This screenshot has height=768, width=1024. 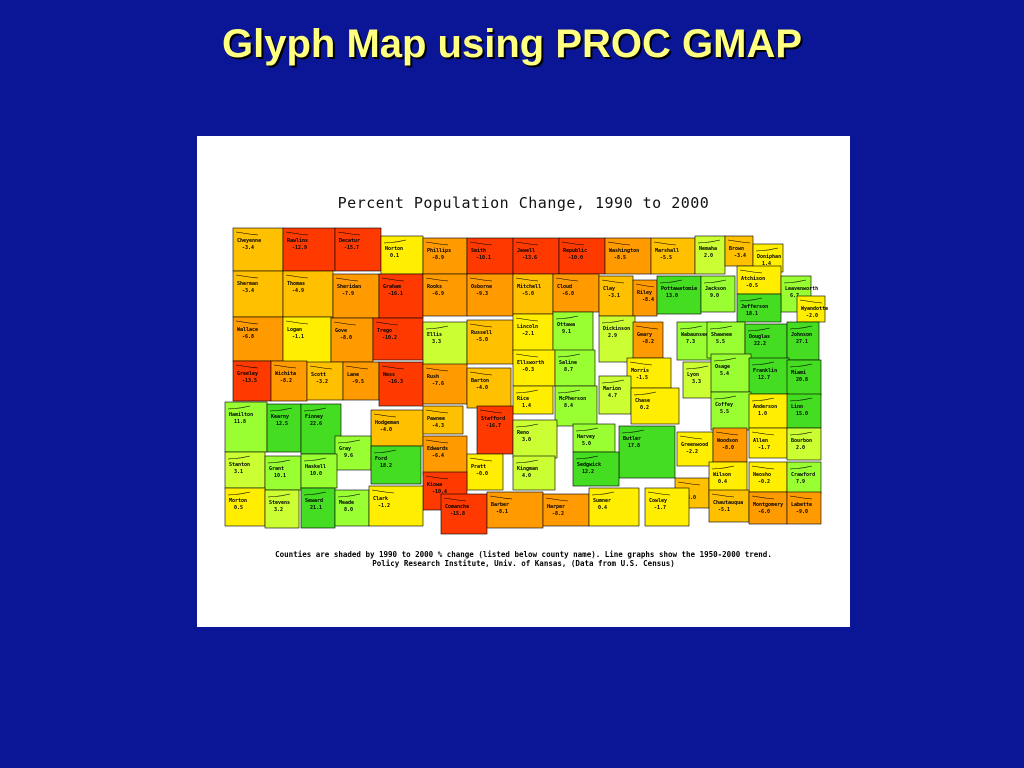 What do you see at coordinates (490, 256) in the screenshot?
I see `county-smith: Smith-10.1` at bounding box center [490, 256].